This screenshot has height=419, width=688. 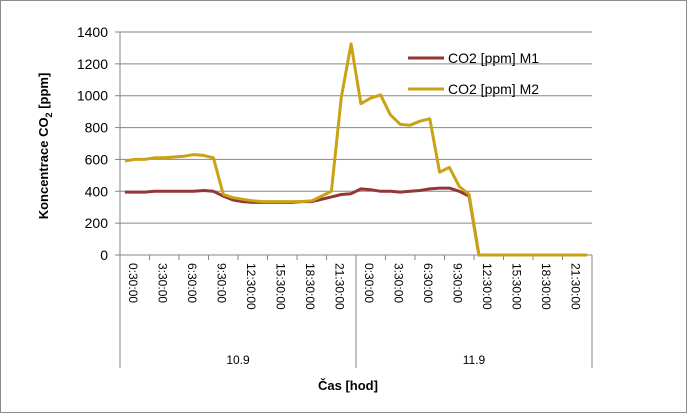 What do you see at coordinates (474, 360) in the screenshot?
I see `x-group-label: 11.9` at bounding box center [474, 360].